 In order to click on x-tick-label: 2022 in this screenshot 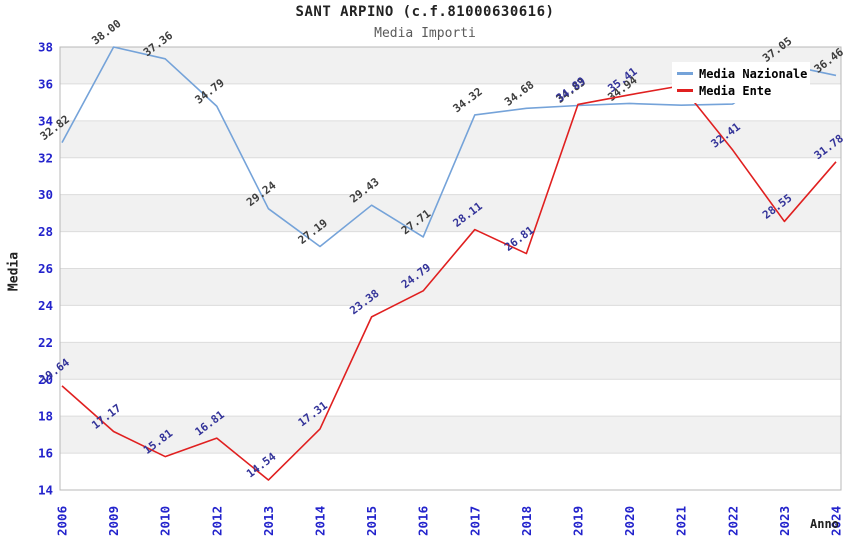, I will do `click(732, 521)`.